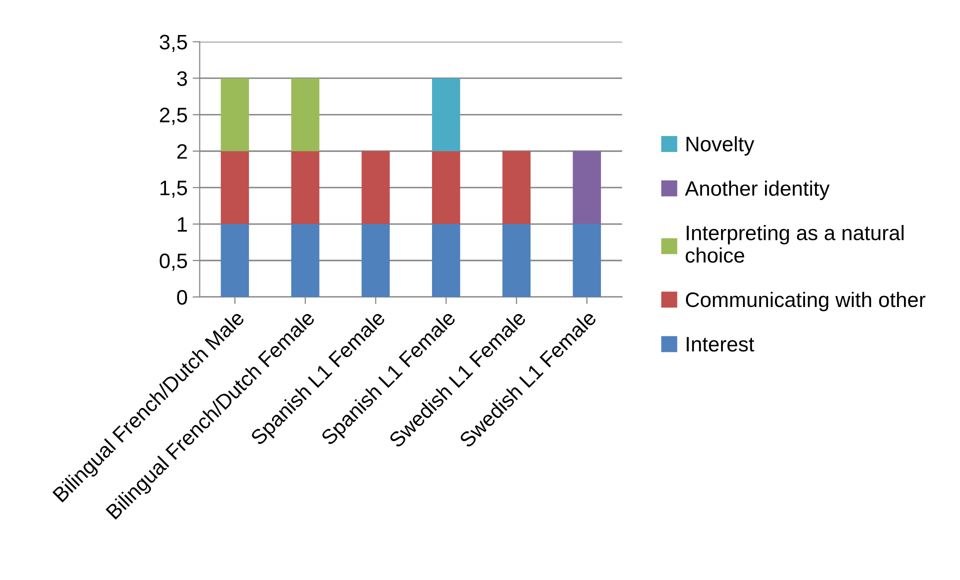  I want to click on legend-label: Another identity, so click(757, 190).